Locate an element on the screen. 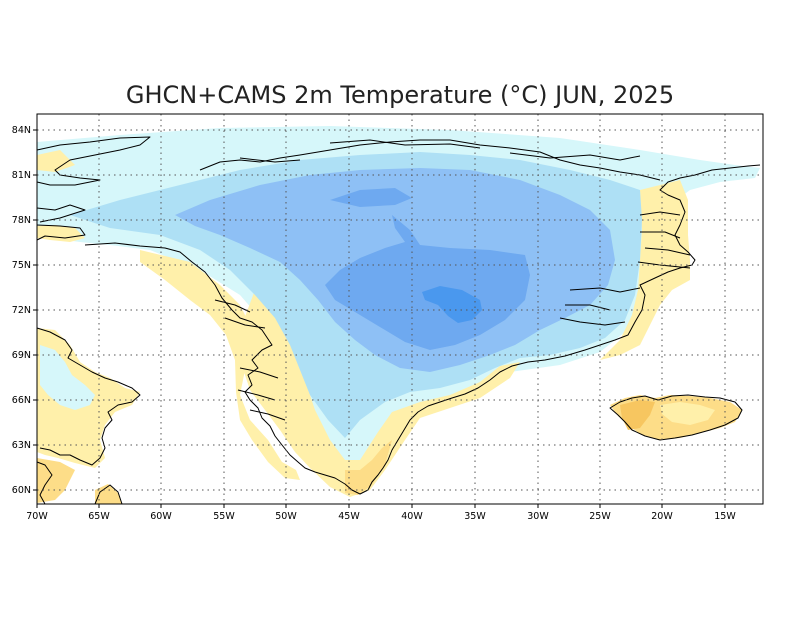 The image size is (800, 618). iceland-highland is located at coordinates (687, 413).